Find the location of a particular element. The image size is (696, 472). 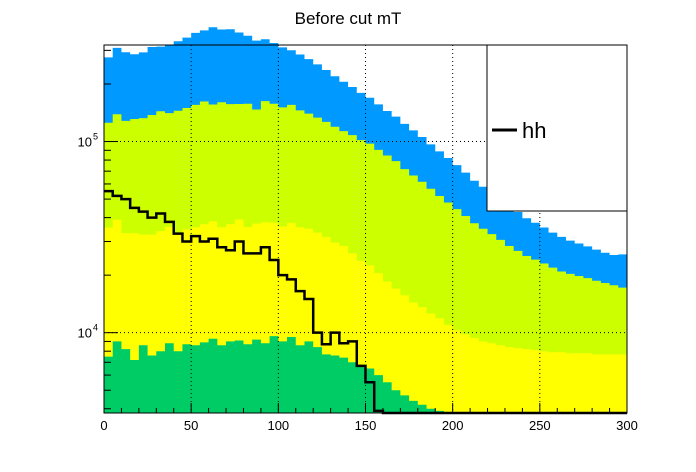

x-tick-label: 50 is located at coordinates (191, 425).